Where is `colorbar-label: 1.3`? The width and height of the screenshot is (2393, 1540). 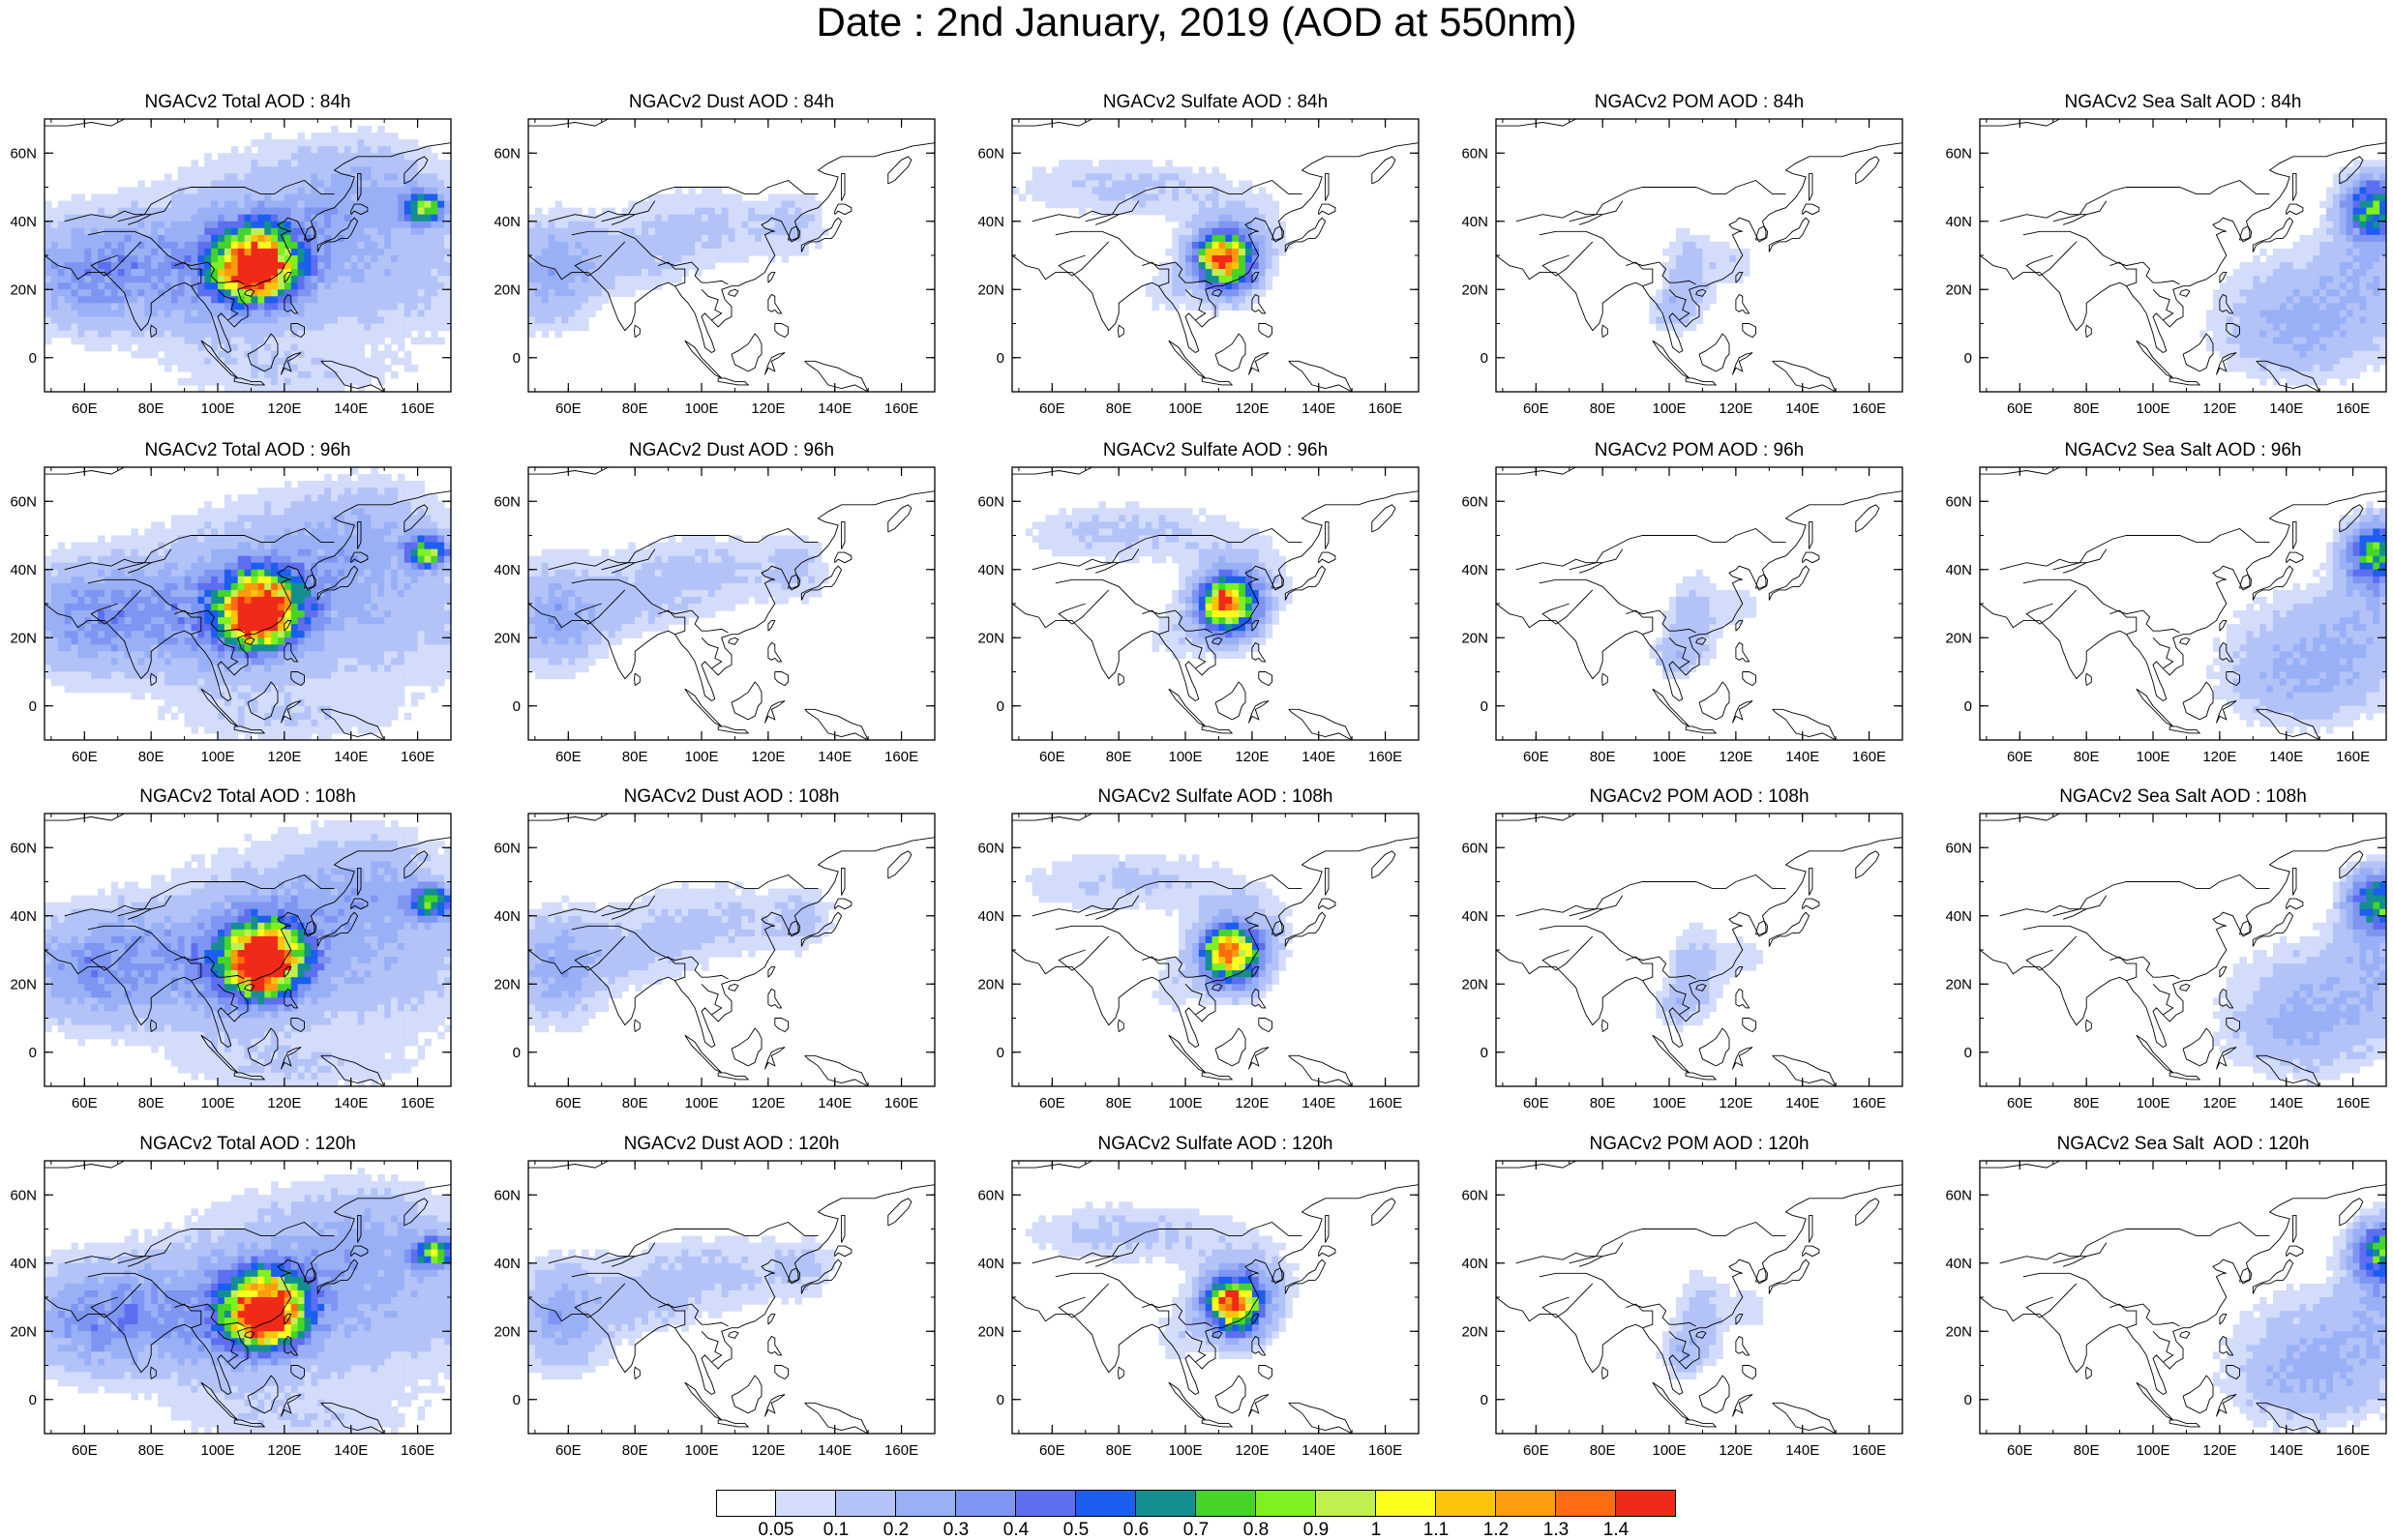 colorbar-label: 1.3 is located at coordinates (1556, 1530).